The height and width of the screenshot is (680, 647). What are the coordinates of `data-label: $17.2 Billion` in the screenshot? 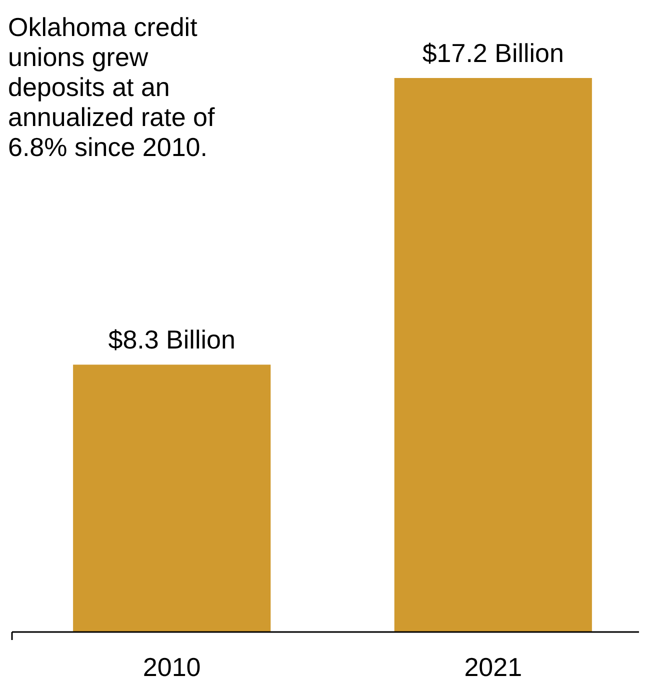 It's located at (493, 53).